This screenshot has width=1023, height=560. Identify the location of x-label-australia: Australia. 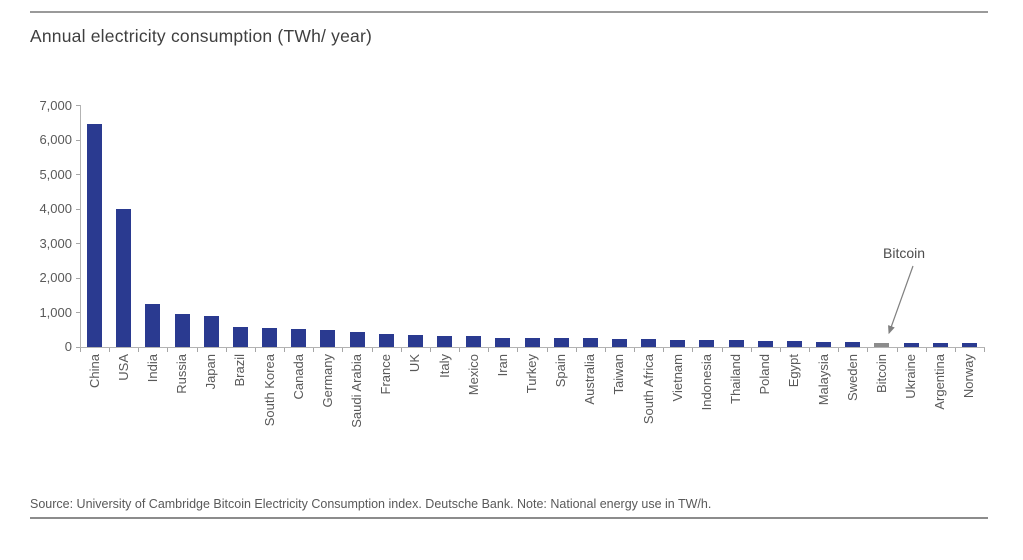
(590, 379).